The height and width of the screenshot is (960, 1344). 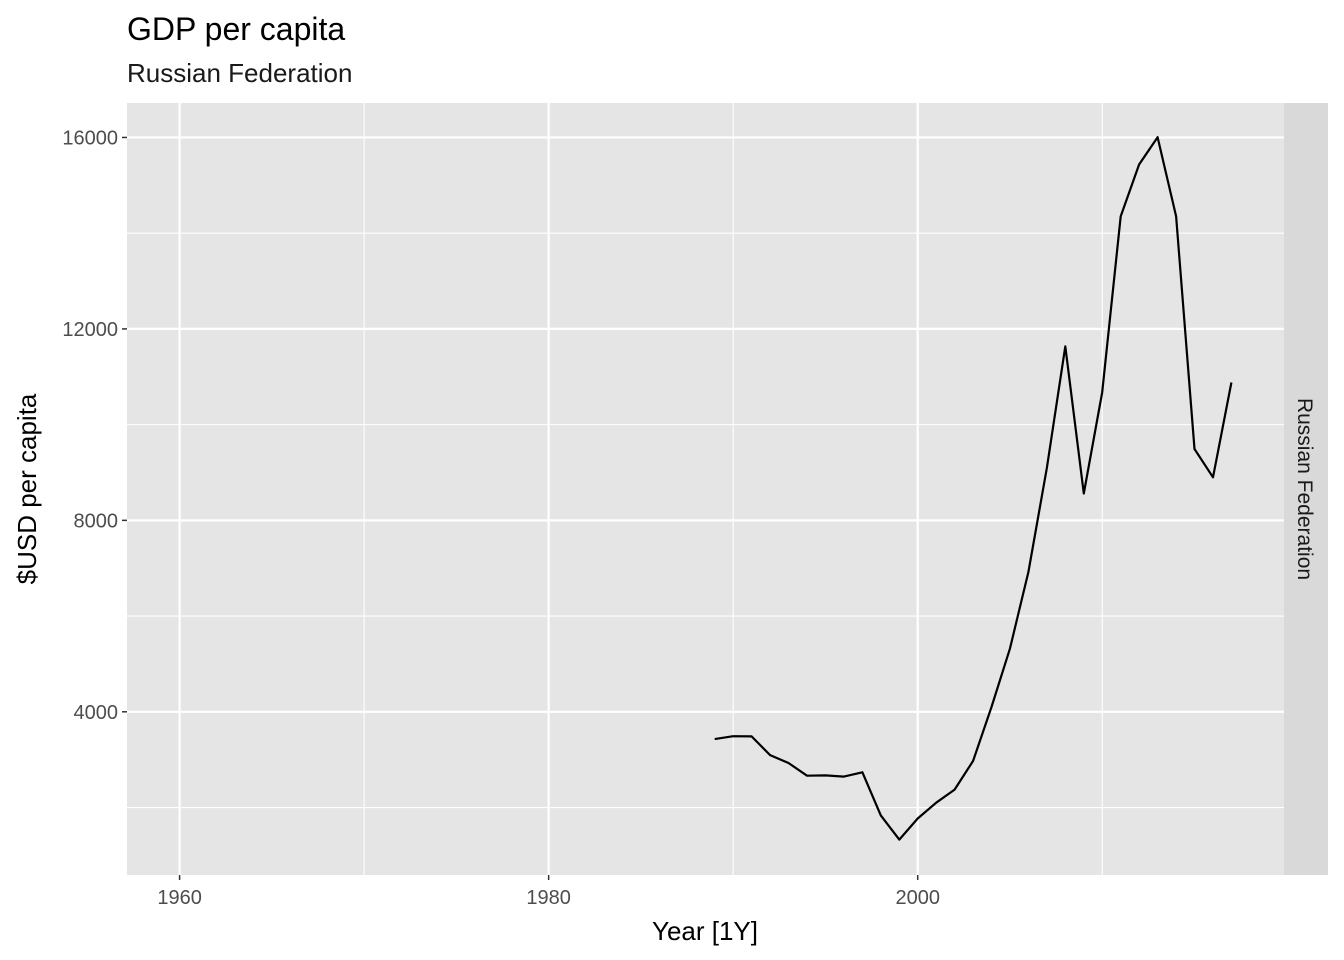 What do you see at coordinates (96, 521) in the screenshot?
I see `y-tick-label: 8000` at bounding box center [96, 521].